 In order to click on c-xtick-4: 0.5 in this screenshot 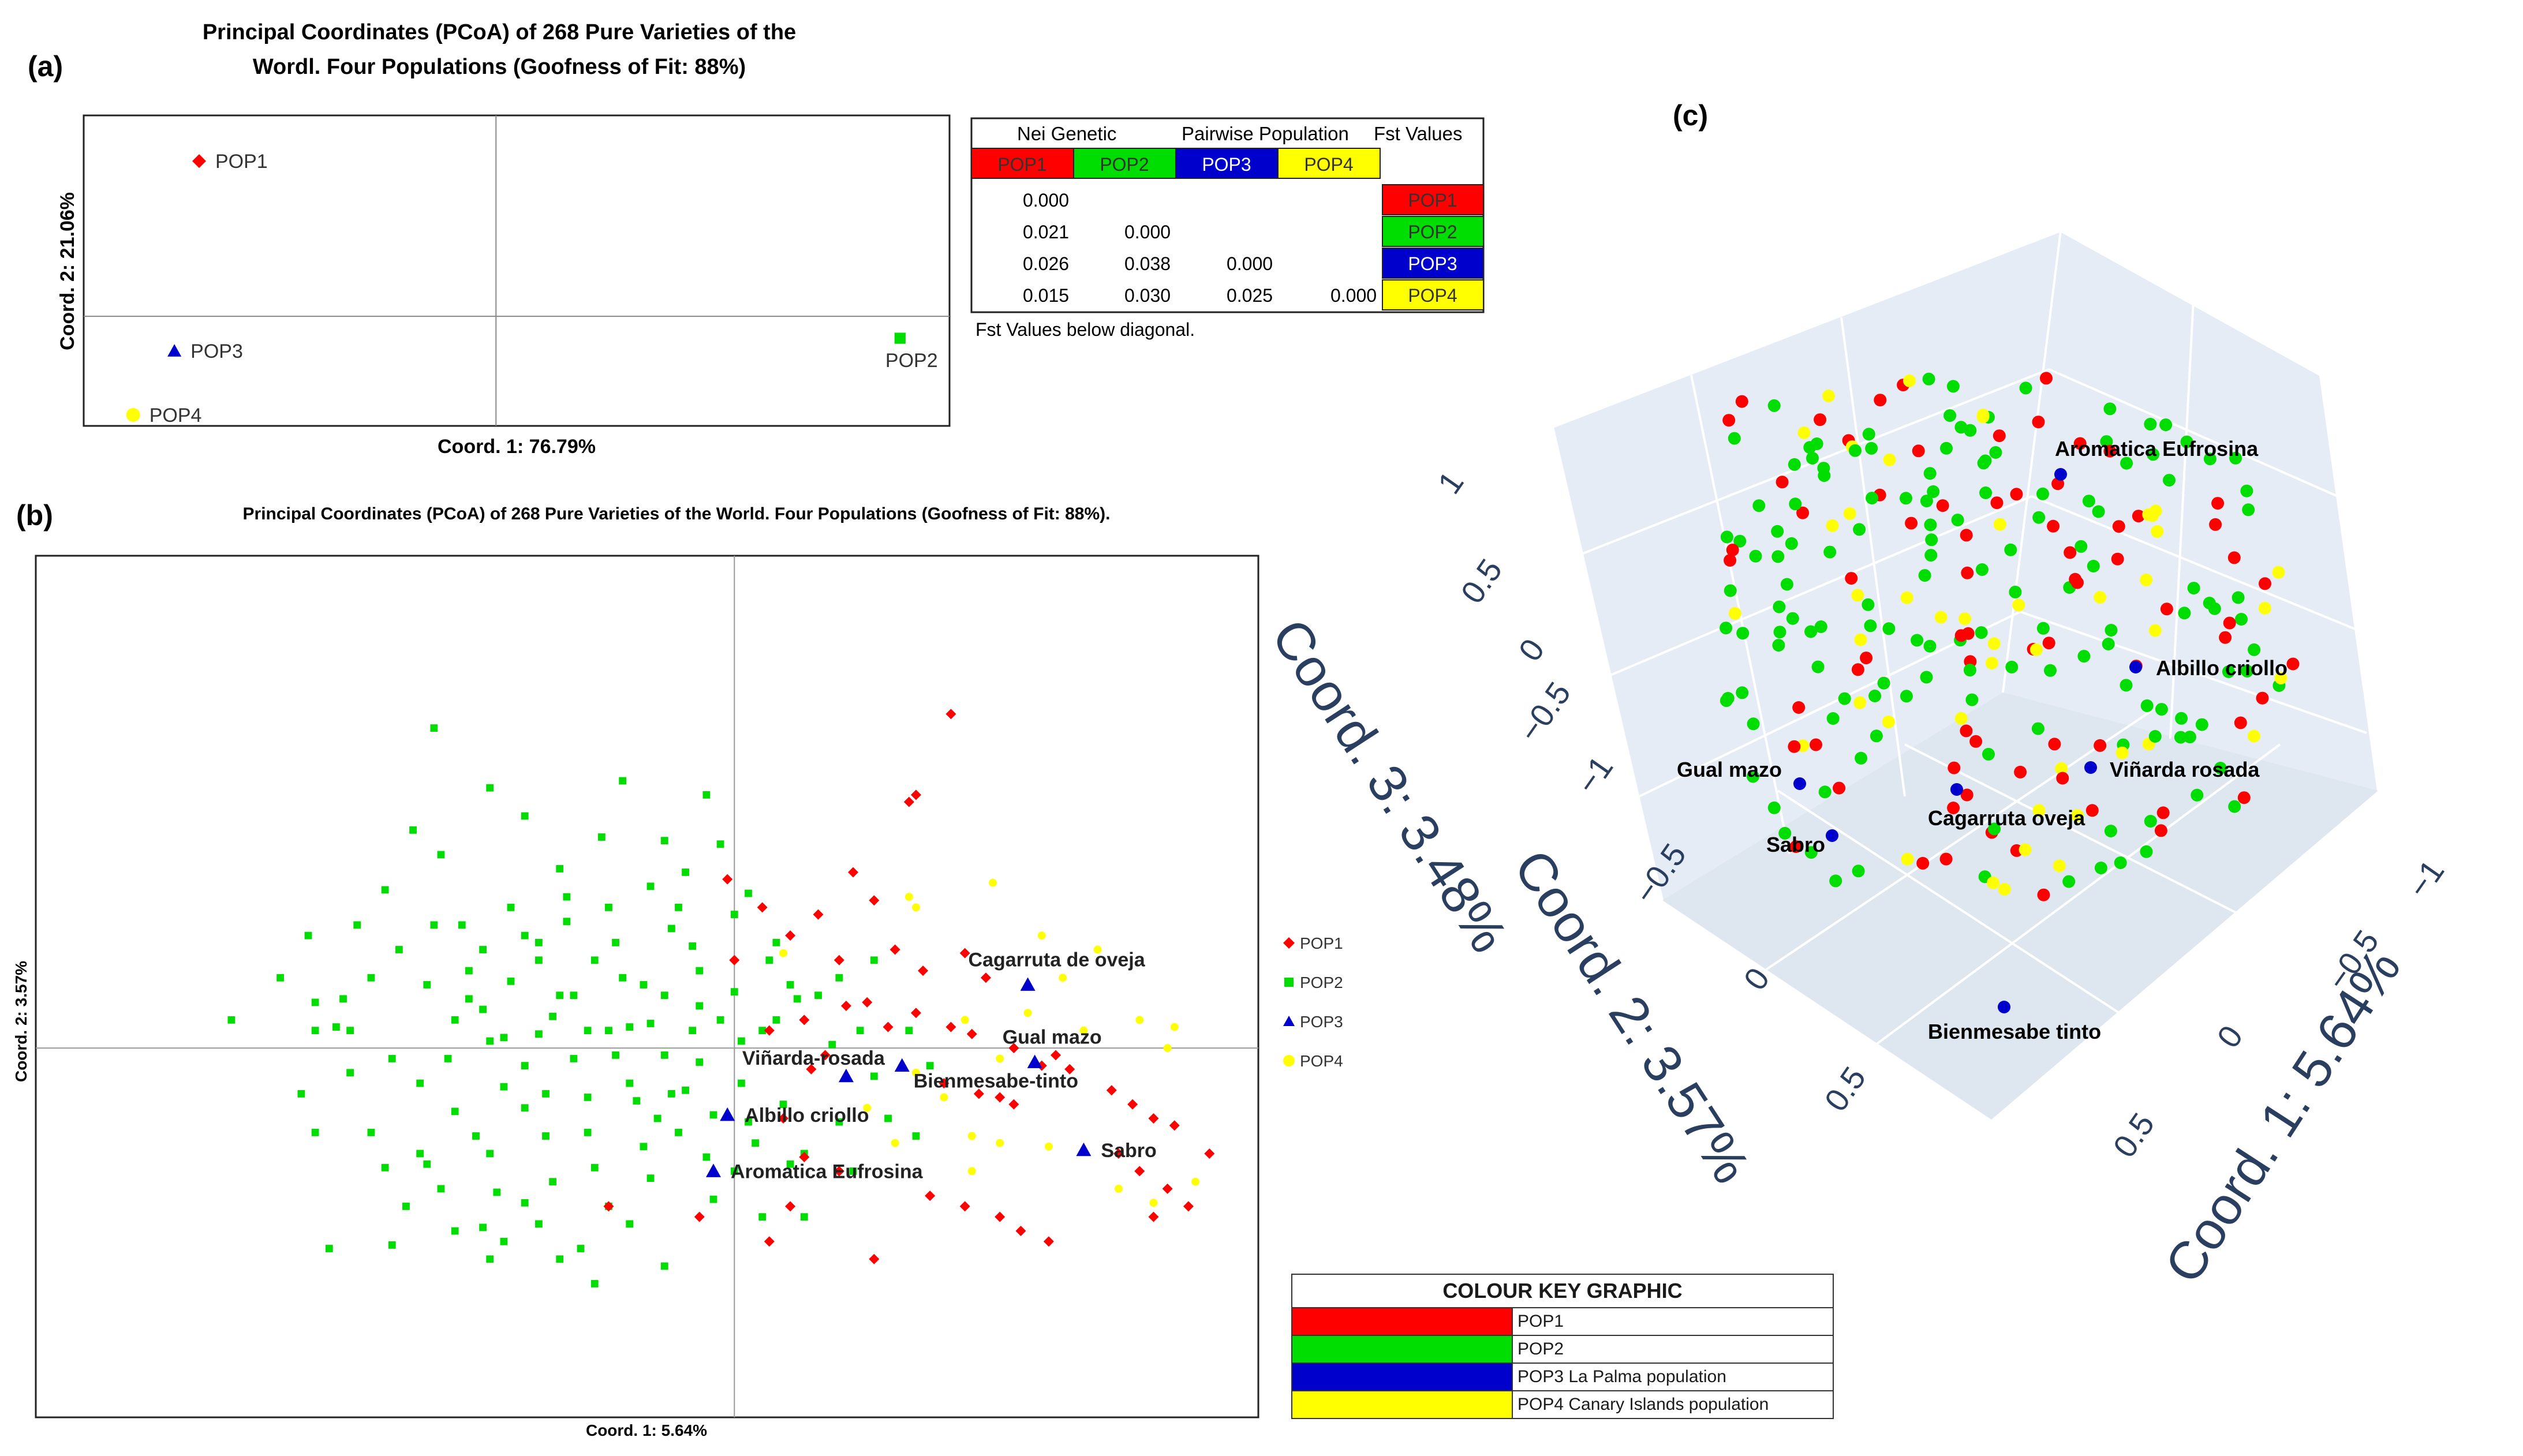, I will do `click(2133, 1135)`.